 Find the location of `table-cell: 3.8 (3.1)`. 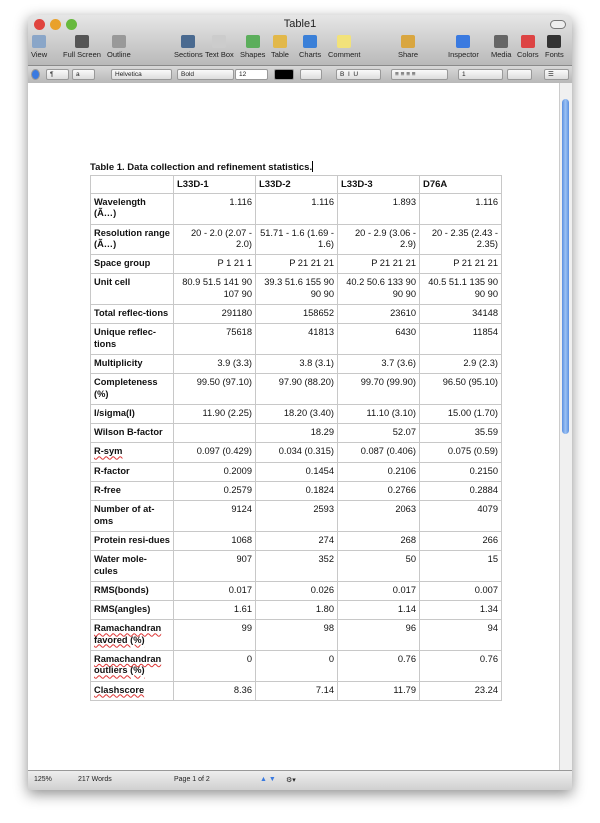

table-cell: 3.8 (3.1) is located at coordinates (296, 364).